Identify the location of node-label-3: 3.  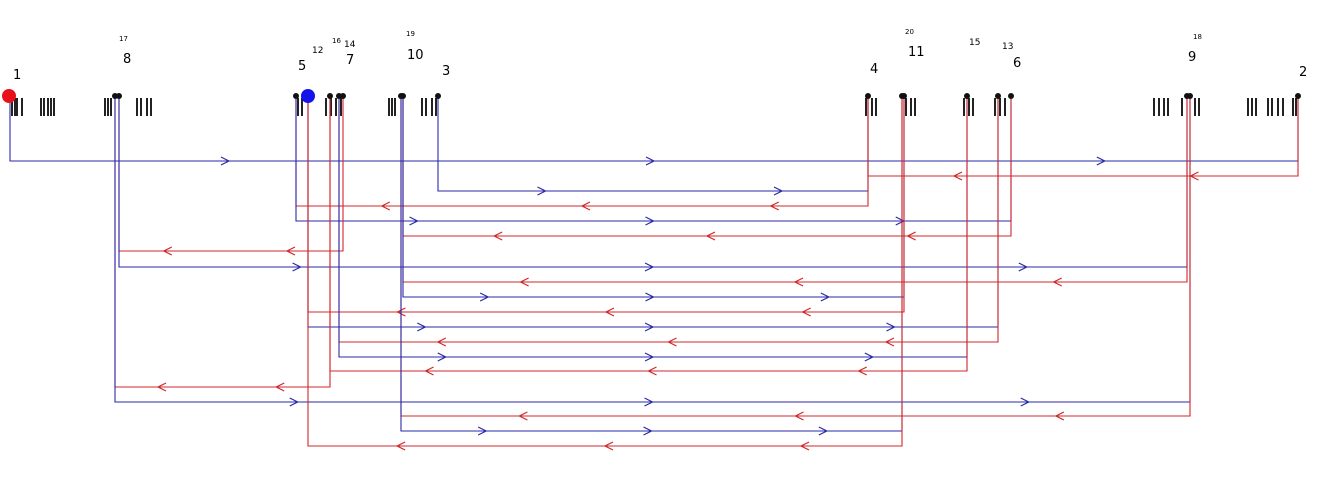
(446, 71).